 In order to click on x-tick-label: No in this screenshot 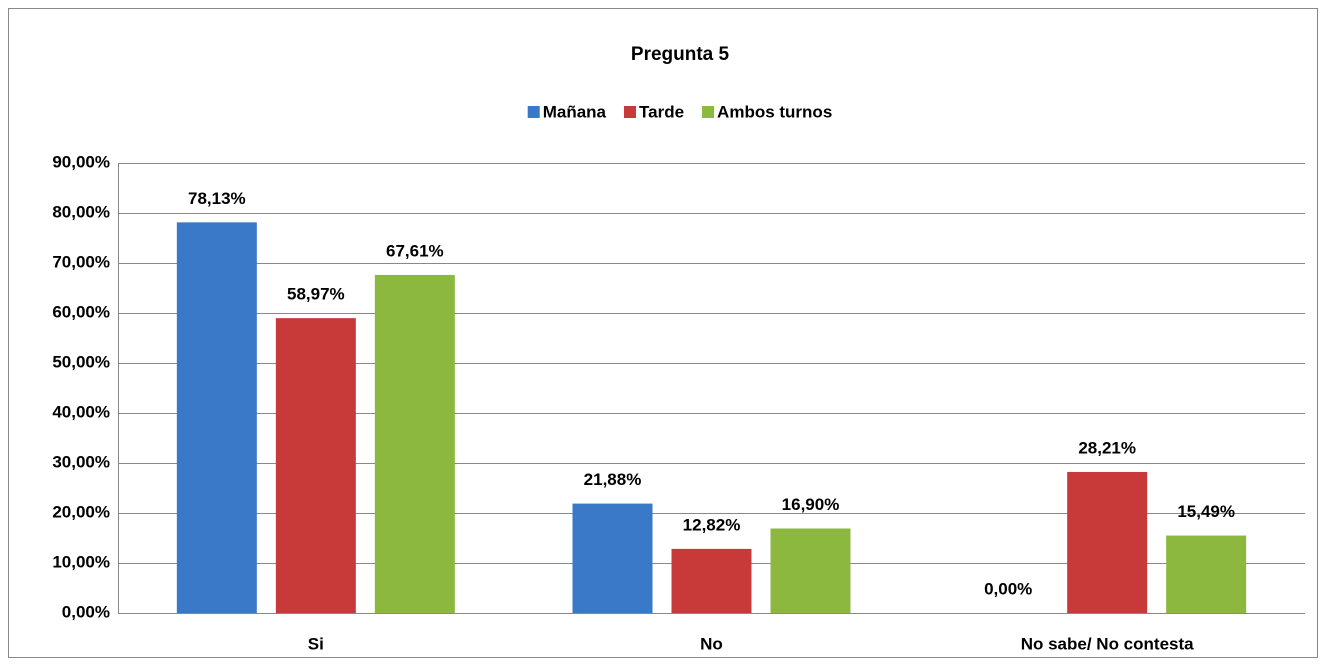, I will do `click(711, 643)`.